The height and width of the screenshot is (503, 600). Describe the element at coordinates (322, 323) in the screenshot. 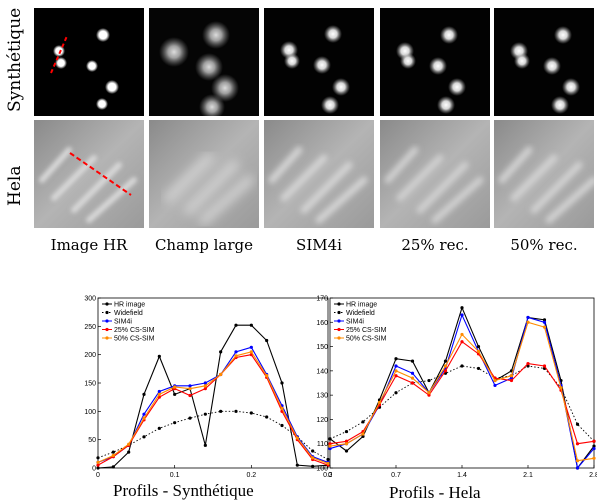

I see `y-tick-label: 160` at that location.